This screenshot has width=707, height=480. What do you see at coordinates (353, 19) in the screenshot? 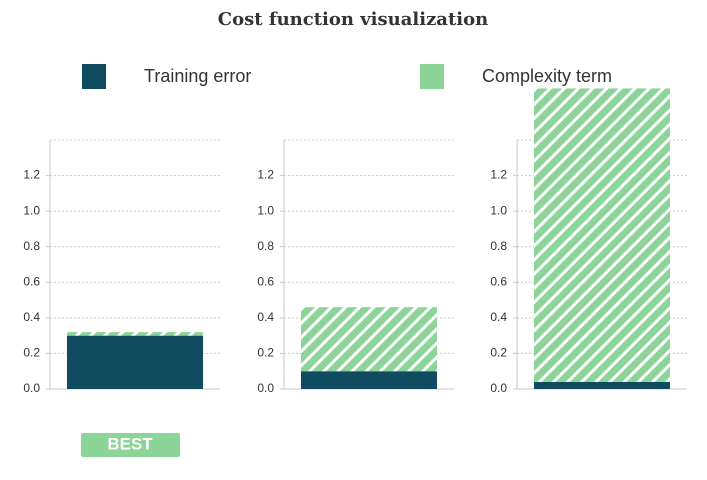
I see `title: Cost function visualization` at bounding box center [353, 19].